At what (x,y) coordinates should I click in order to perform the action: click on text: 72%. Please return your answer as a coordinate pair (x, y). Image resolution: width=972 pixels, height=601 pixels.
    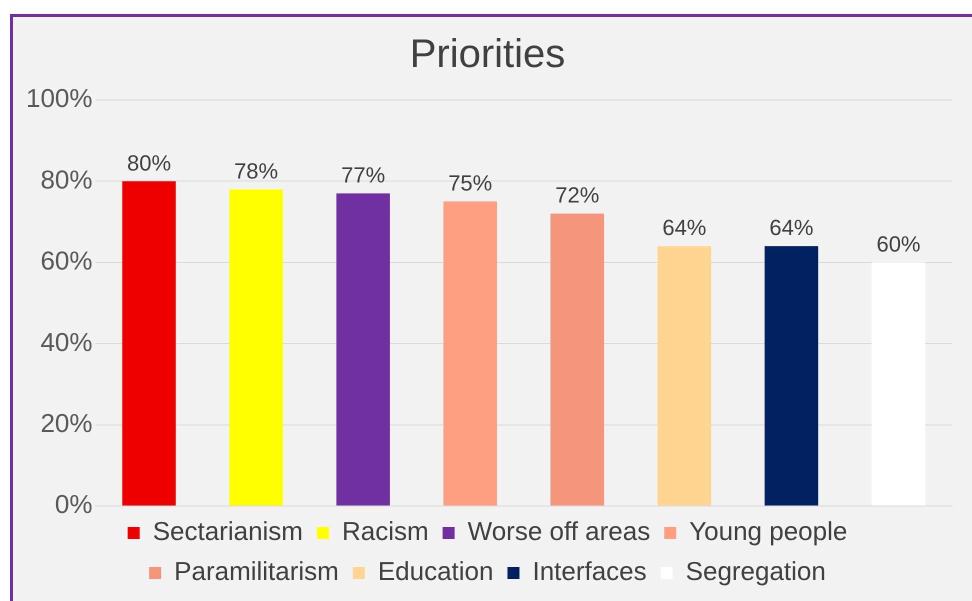
    Looking at the image, I should click on (577, 195).